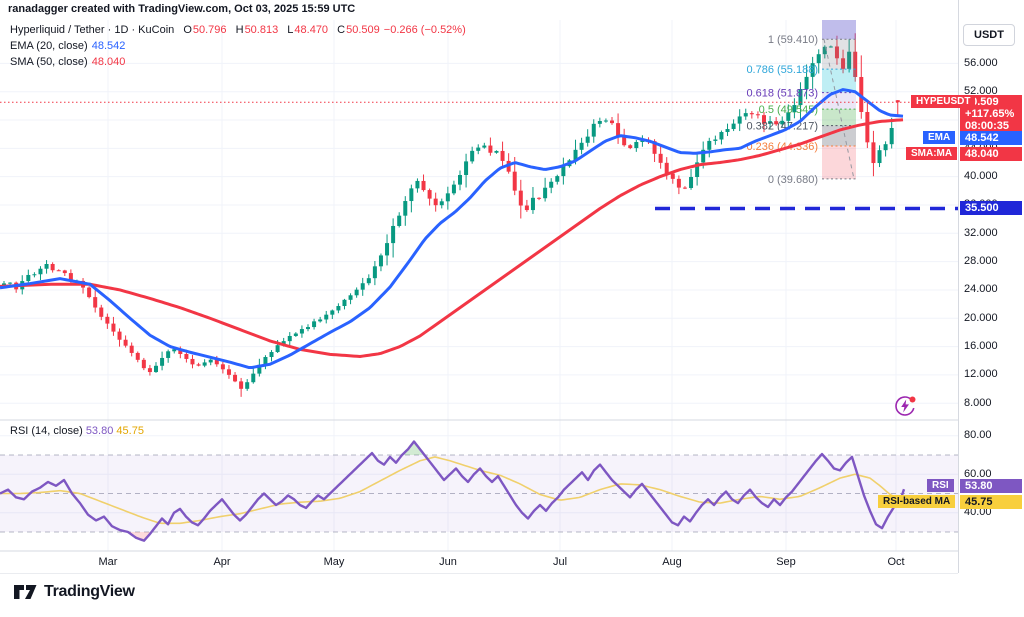  What do you see at coordinates (981, 176) in the screenshot?
I see `price-tick-label: 40.000` at bounding box center [981, 176].